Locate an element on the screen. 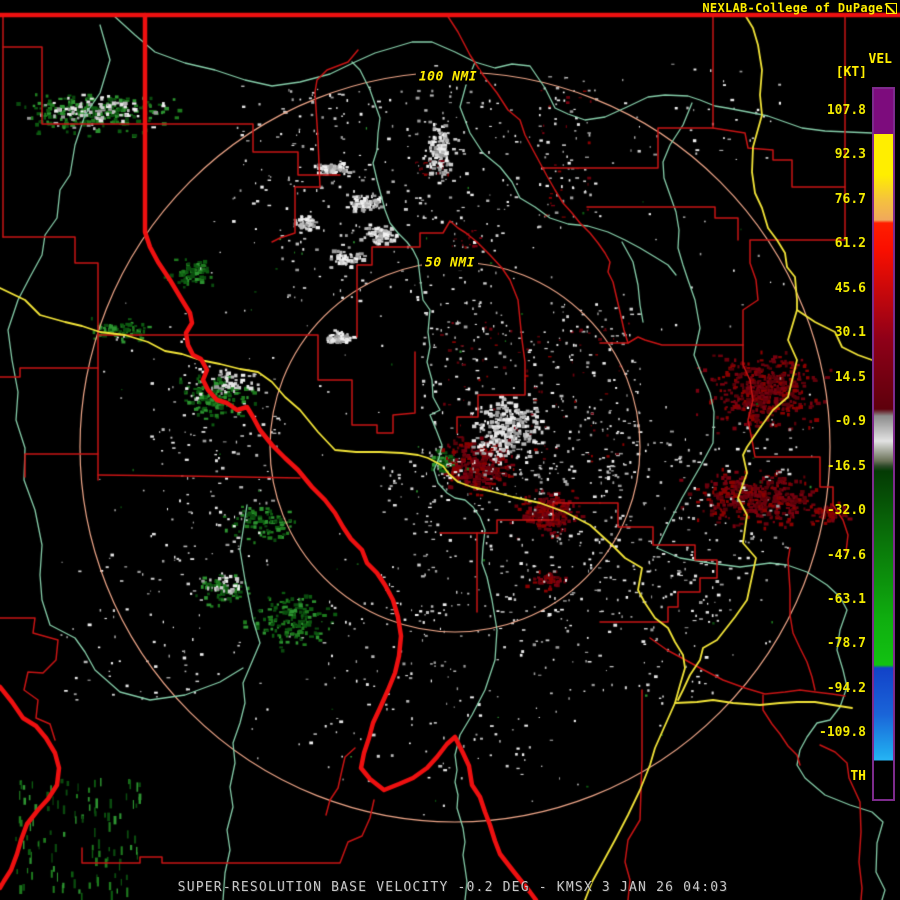 Image resolution: width=900 pixels, height=900 pixels. colorbar-tick: -109.8 is located at coordinates (842, 732).